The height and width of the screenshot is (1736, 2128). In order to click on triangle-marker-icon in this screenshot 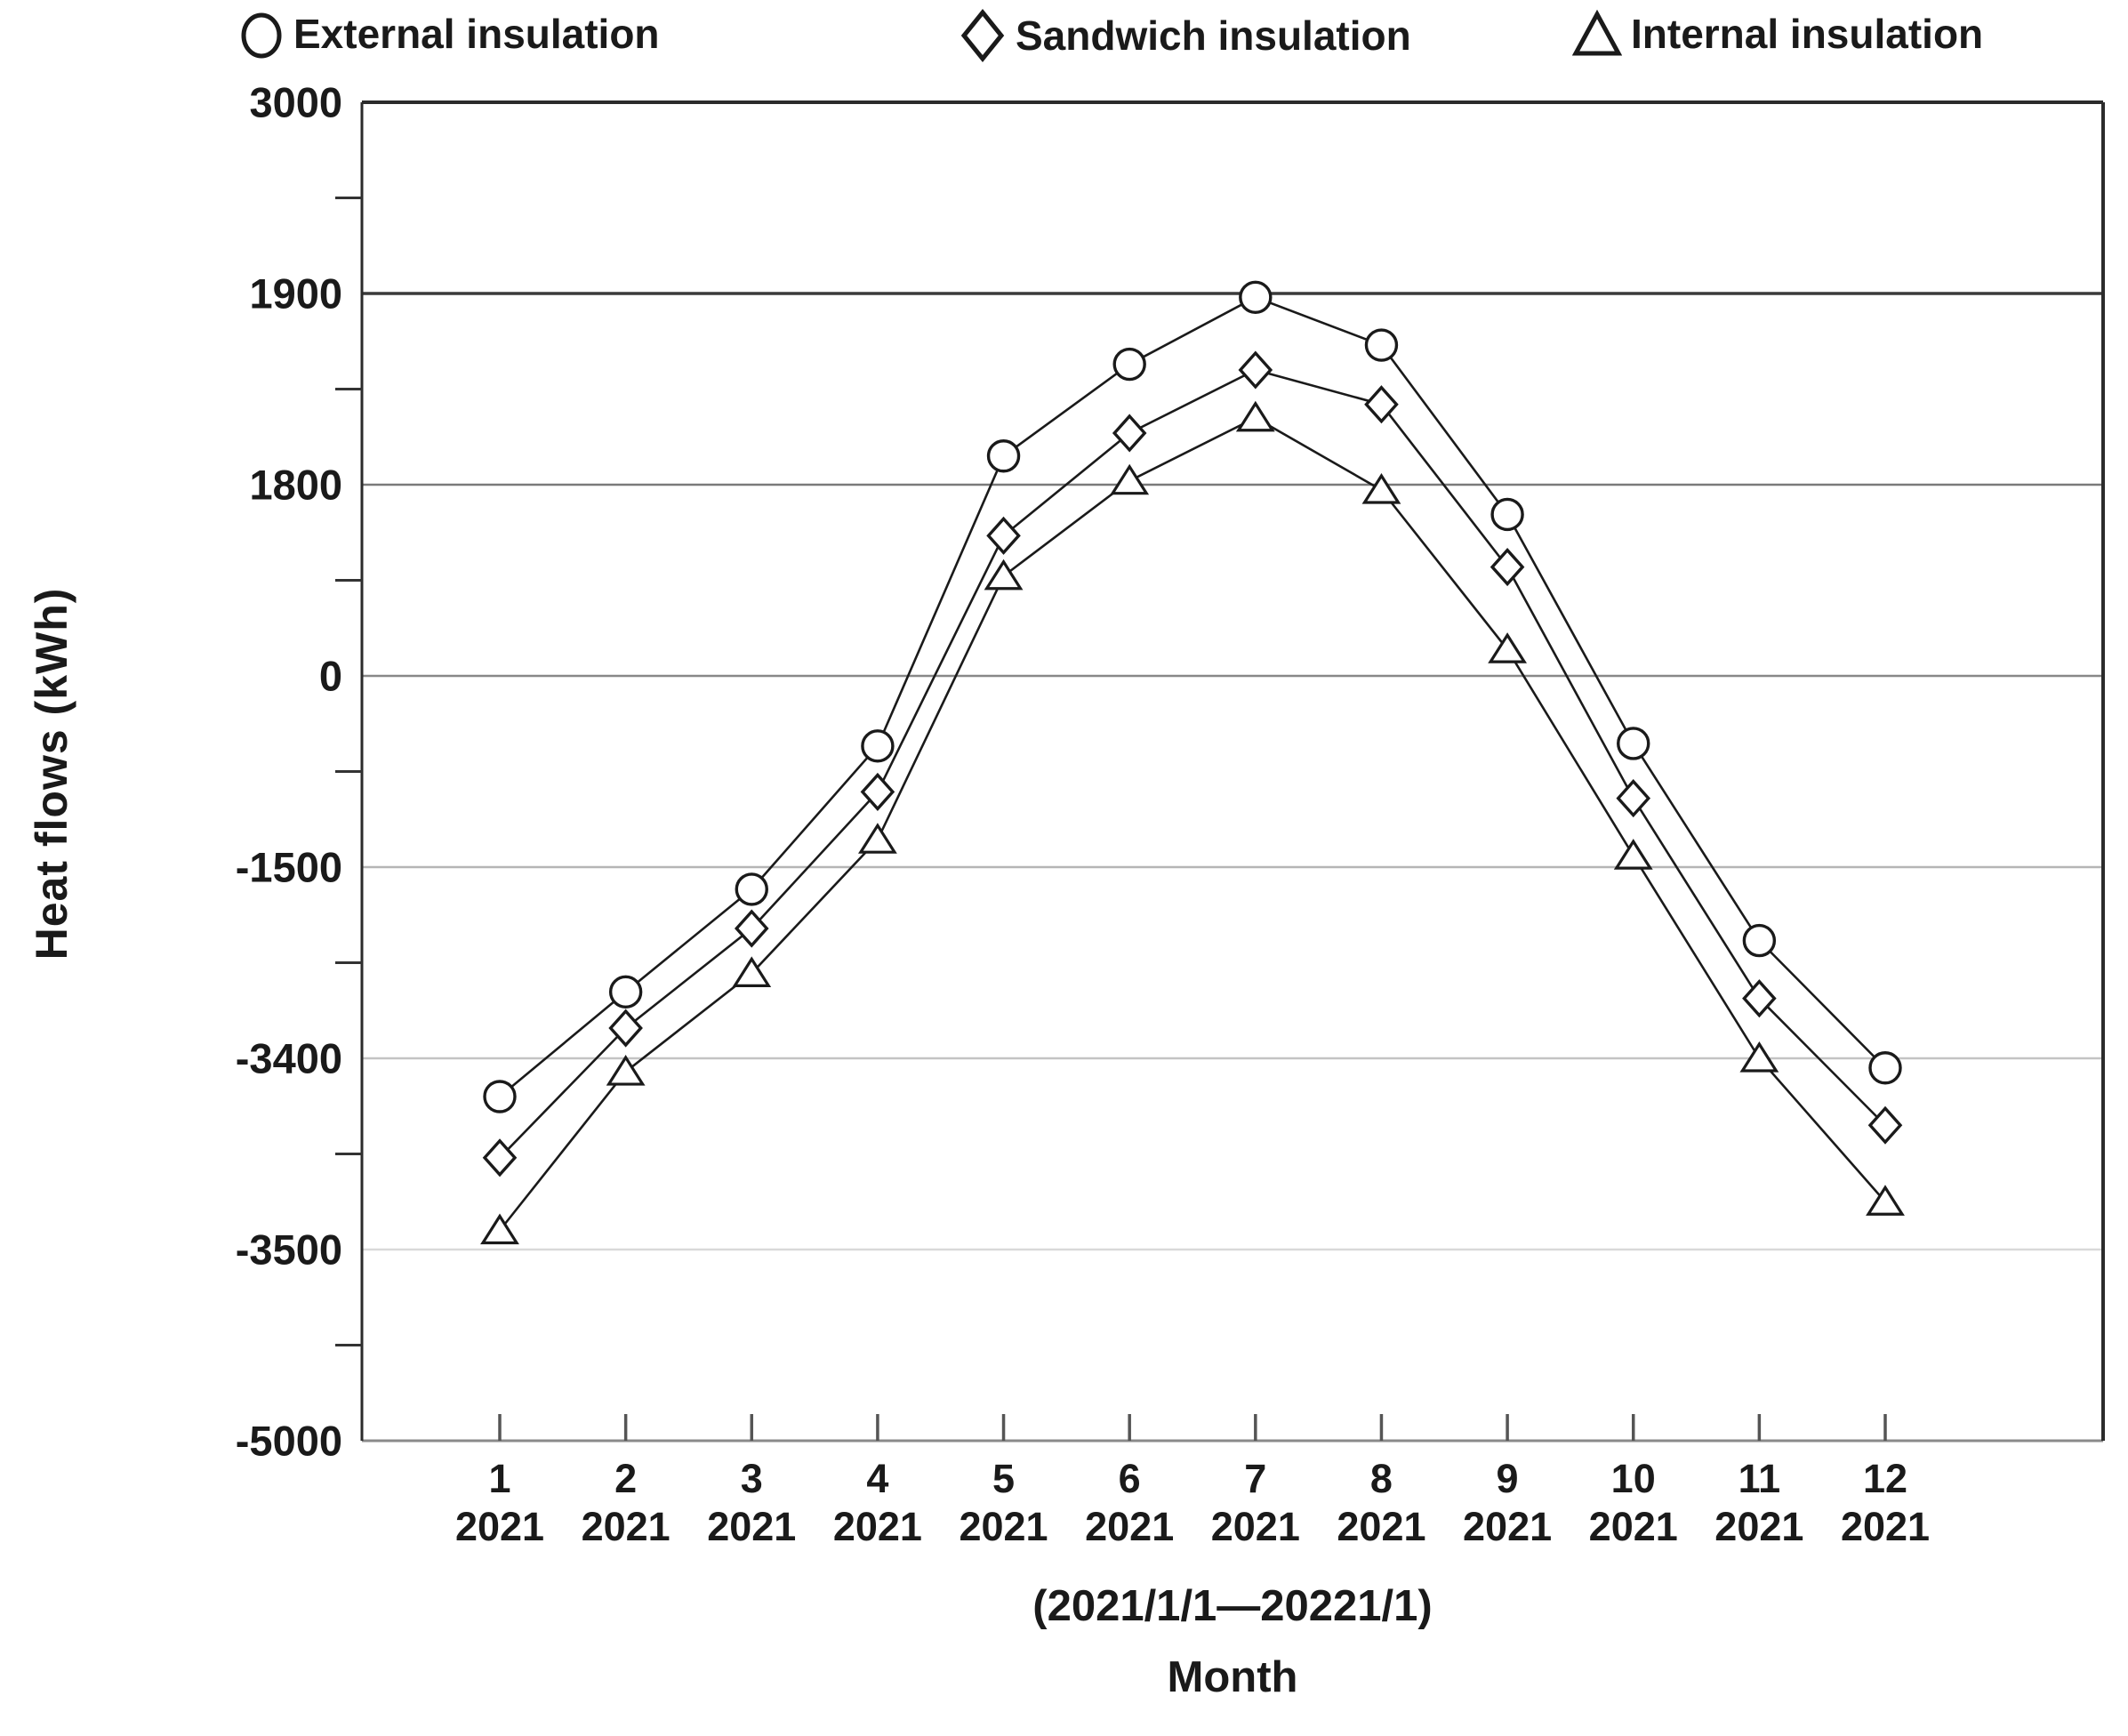, I will do `click(1597, 32)`.